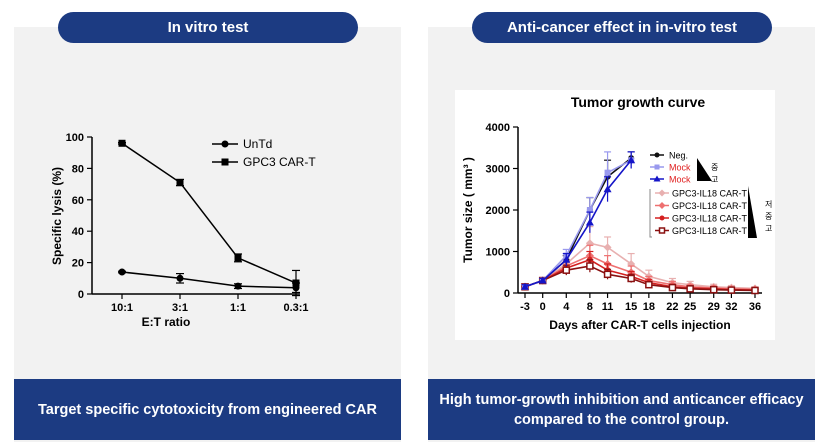 The image size is (832, 448). What do you see at coordinates (731, 307) in the screenshot?
I see `tumor-x-tick-label: 32` at bounding box center [731, 307].